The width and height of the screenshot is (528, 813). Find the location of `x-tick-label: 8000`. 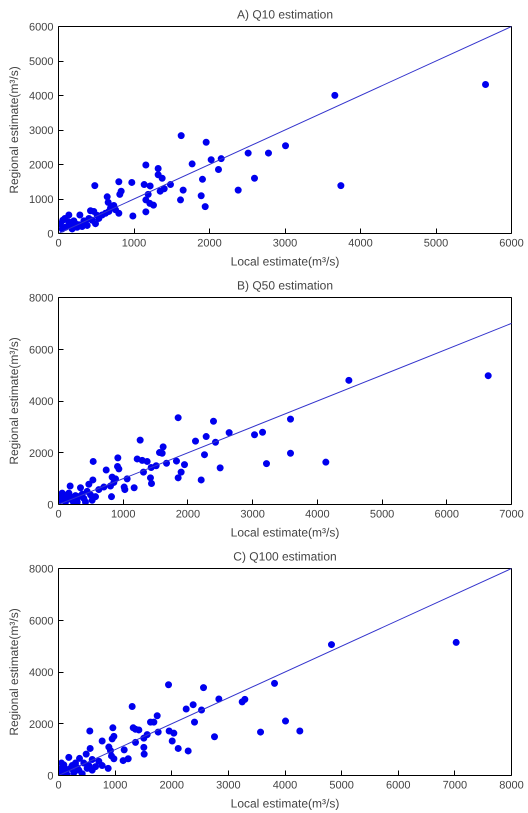

x-tick-label: 8000 is located at coordinates (511, 786).